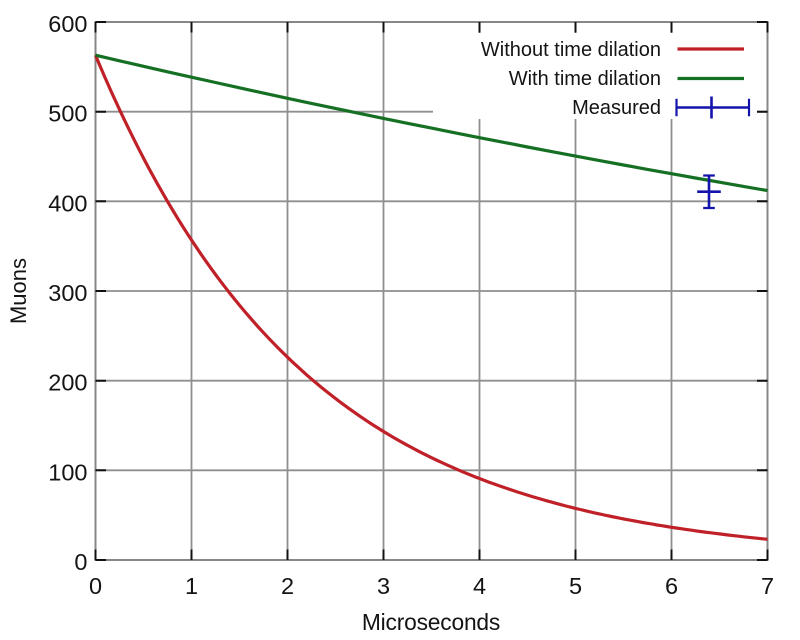  Describe the element at coordinates (767, 586) in the screenshot. I see `svg-text: 7` at that location.